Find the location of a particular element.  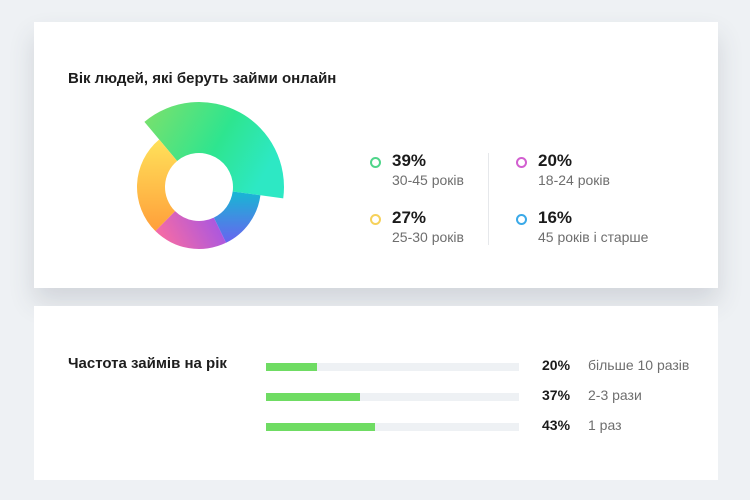

legend-value: 16% is located at coordinates (555, 217).